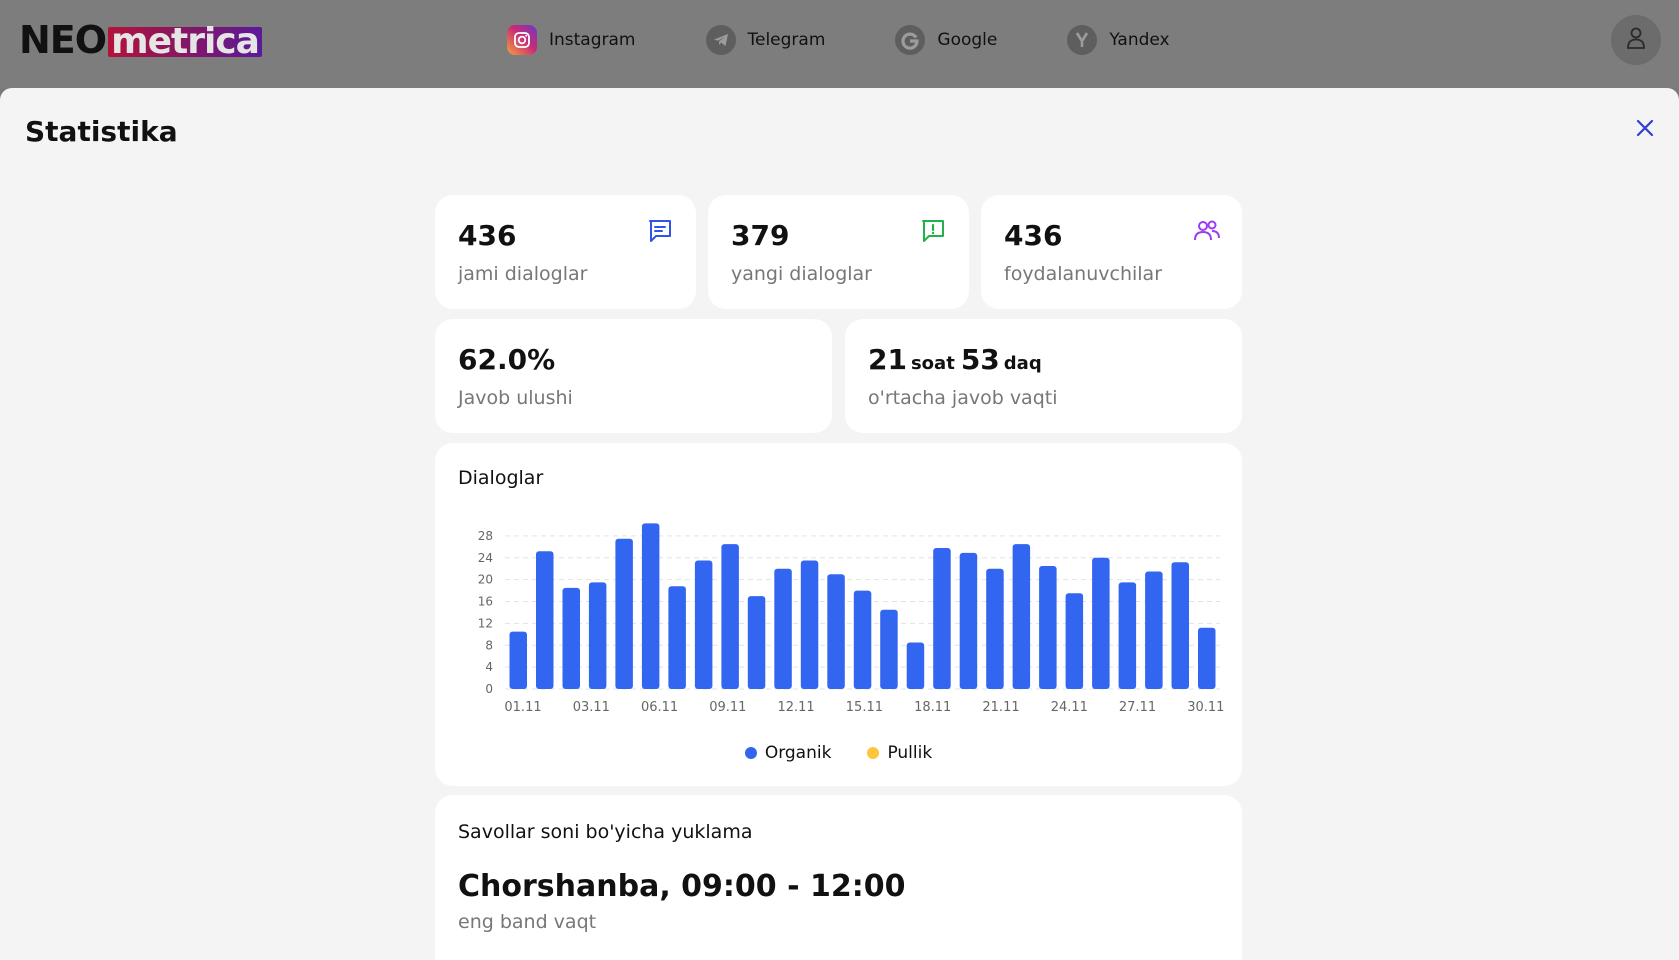 The image size is (1679, 960). I want to click on nav-label-yandex: Yandex, so click(1139, 40).